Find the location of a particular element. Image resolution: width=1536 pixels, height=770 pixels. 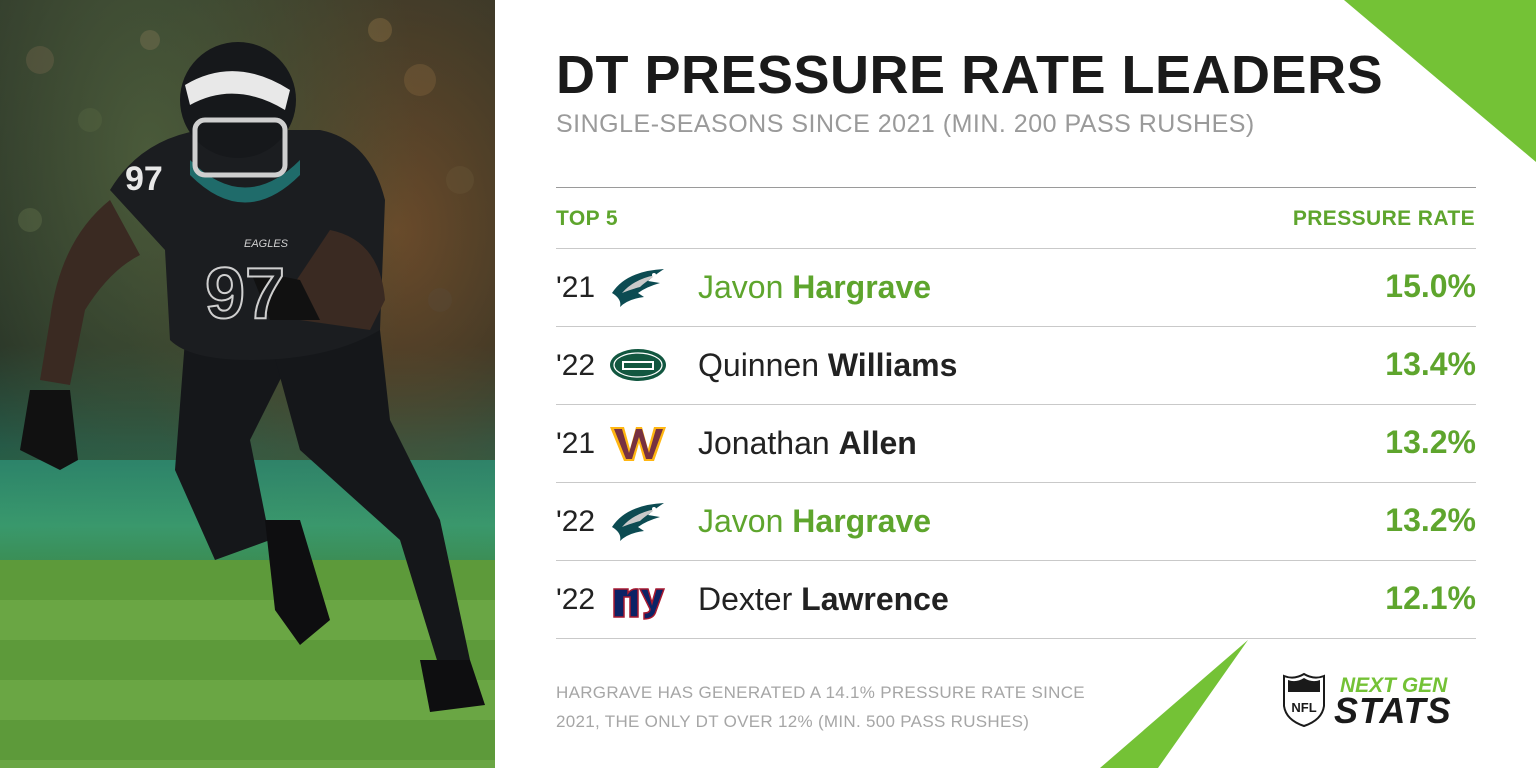

row-pressure-rate: 15.0% is located at coordinates (1430, 286).